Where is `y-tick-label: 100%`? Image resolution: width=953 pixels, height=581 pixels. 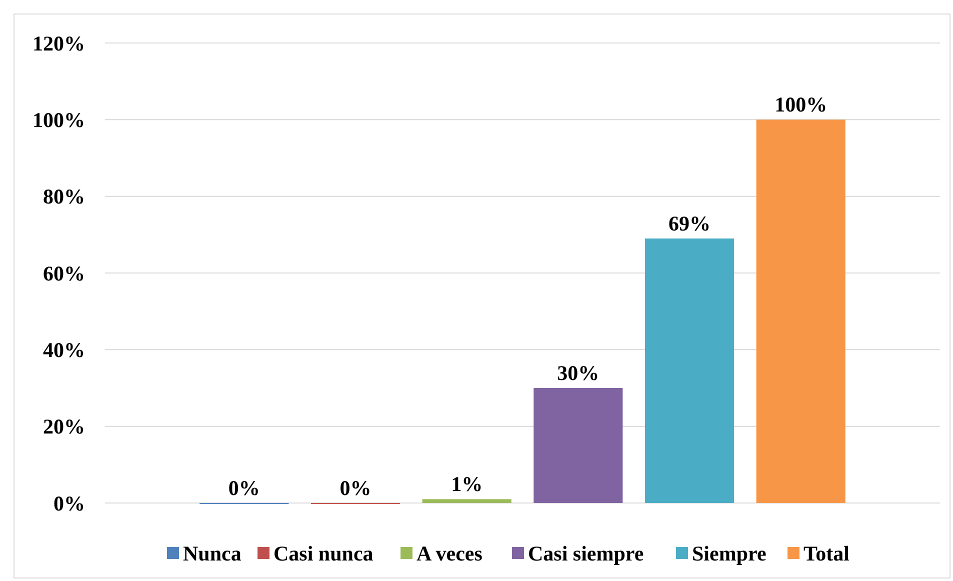
y-tick-label: 100% is located at coordinates (58, 120).